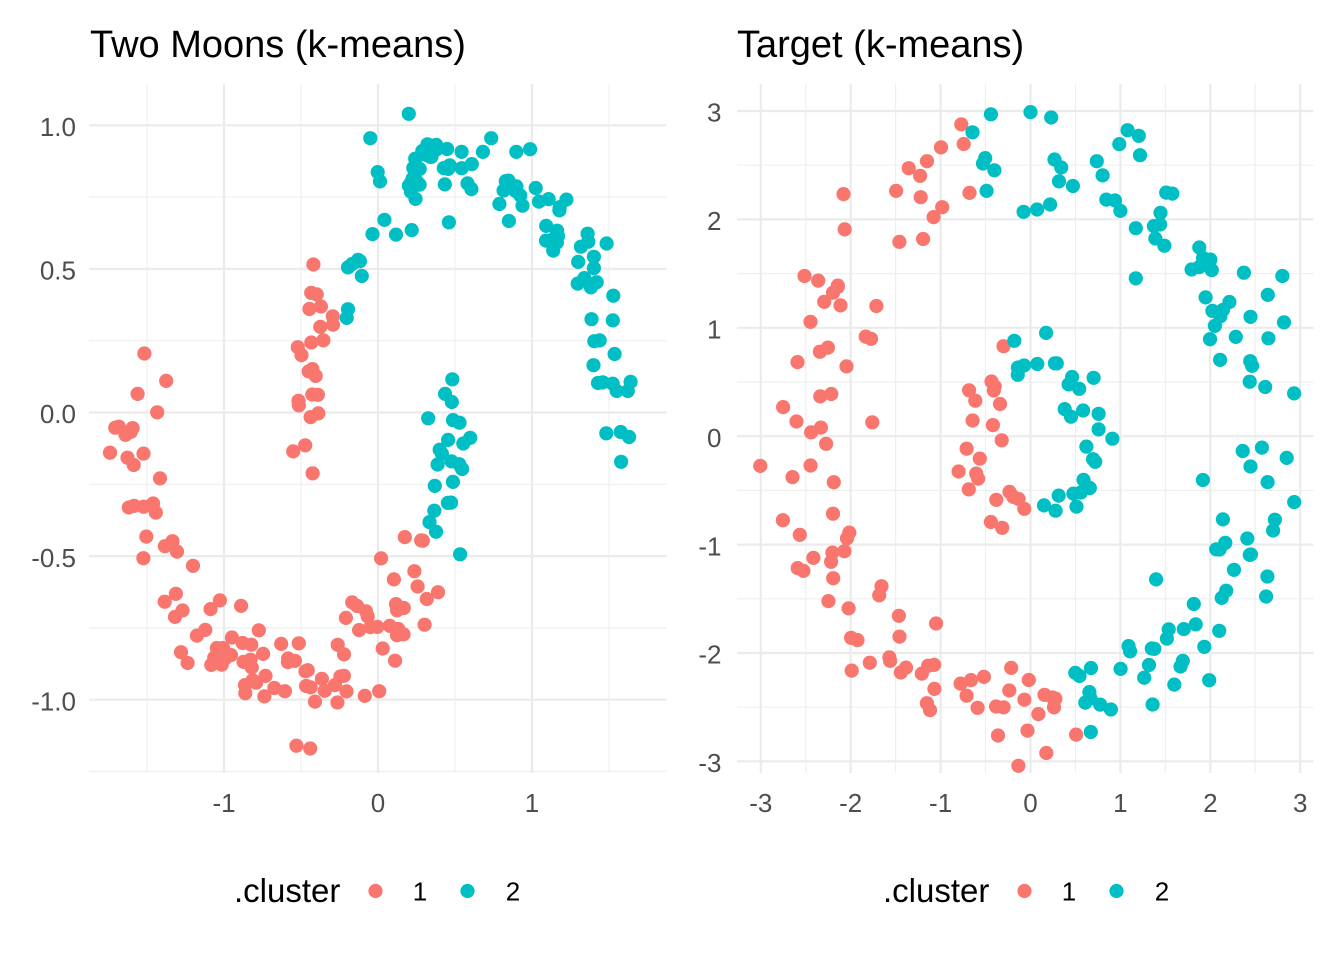 This screenshot has height=965, width=1344. I want to click on svg-text: Two Moons (k-means), so click(278, 45).